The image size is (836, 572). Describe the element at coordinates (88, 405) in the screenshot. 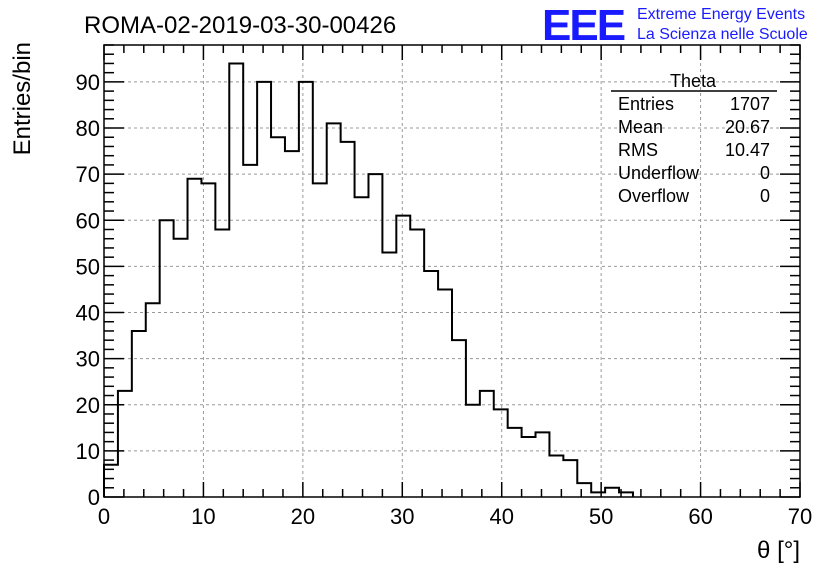

I see `y-tick-label: 20` at that location.